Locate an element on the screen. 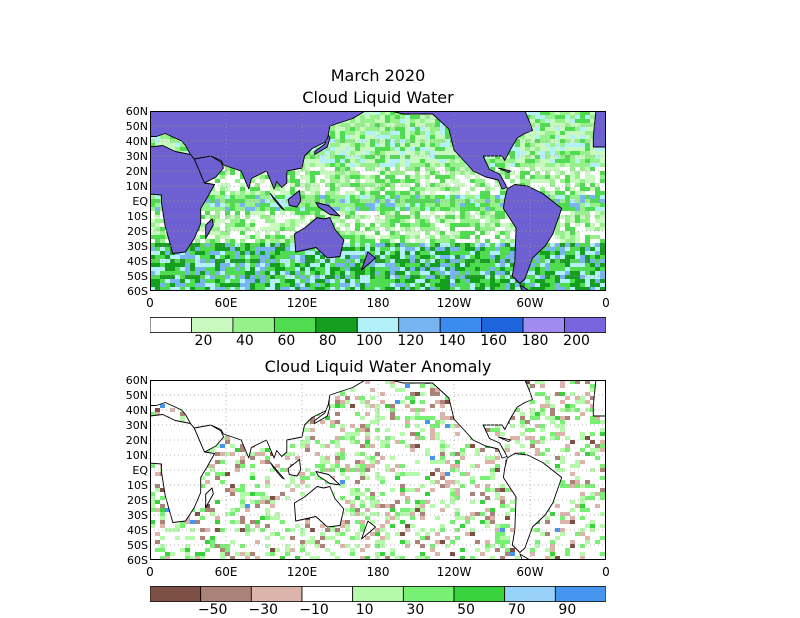 The height and width of the screenshot is (618, 800). lat-label: 40N is located at coordinates (136, 410).